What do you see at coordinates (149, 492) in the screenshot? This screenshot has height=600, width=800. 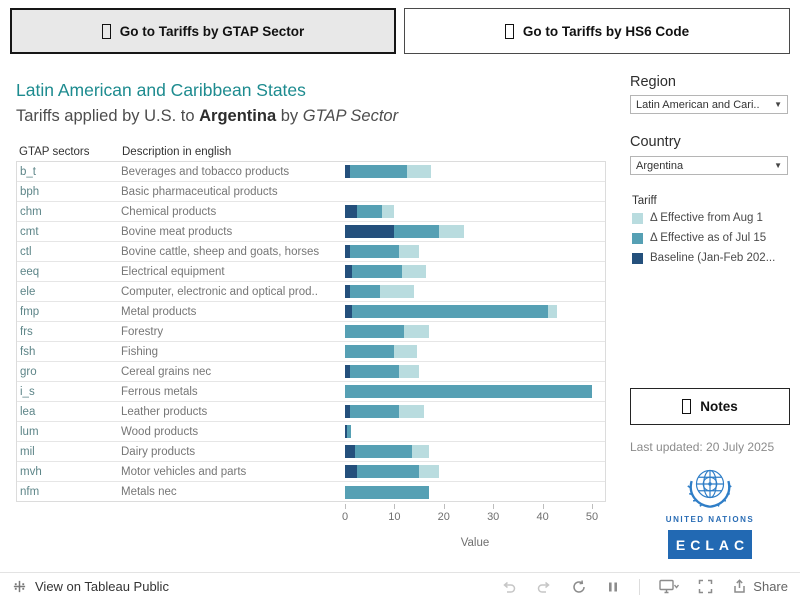 I see `sector-description: Metals nec` at bounding box center [149, 492].